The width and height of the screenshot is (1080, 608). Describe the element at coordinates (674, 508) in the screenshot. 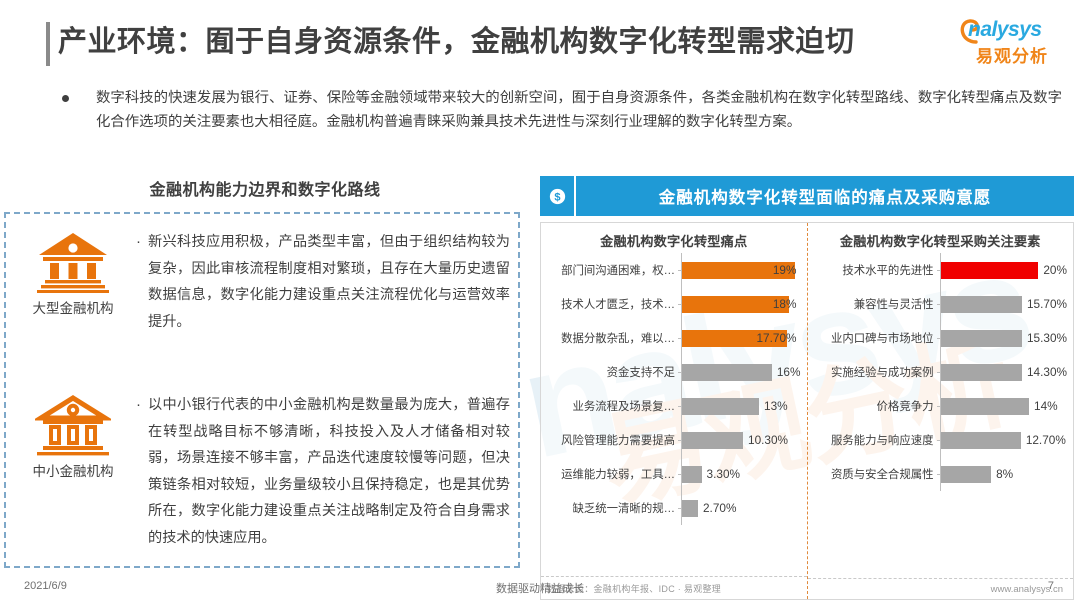

I see `bar-row: 缺乏统一清晰的规… 2.70%` at that location.